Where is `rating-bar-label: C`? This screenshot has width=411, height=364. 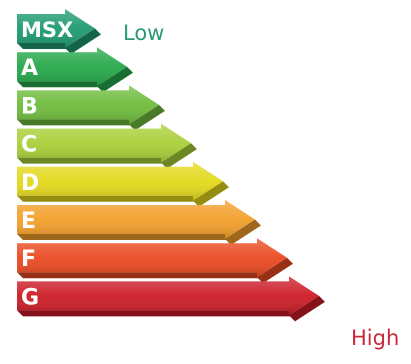
rating-bar-label: C is located at coordinates (29, 145).